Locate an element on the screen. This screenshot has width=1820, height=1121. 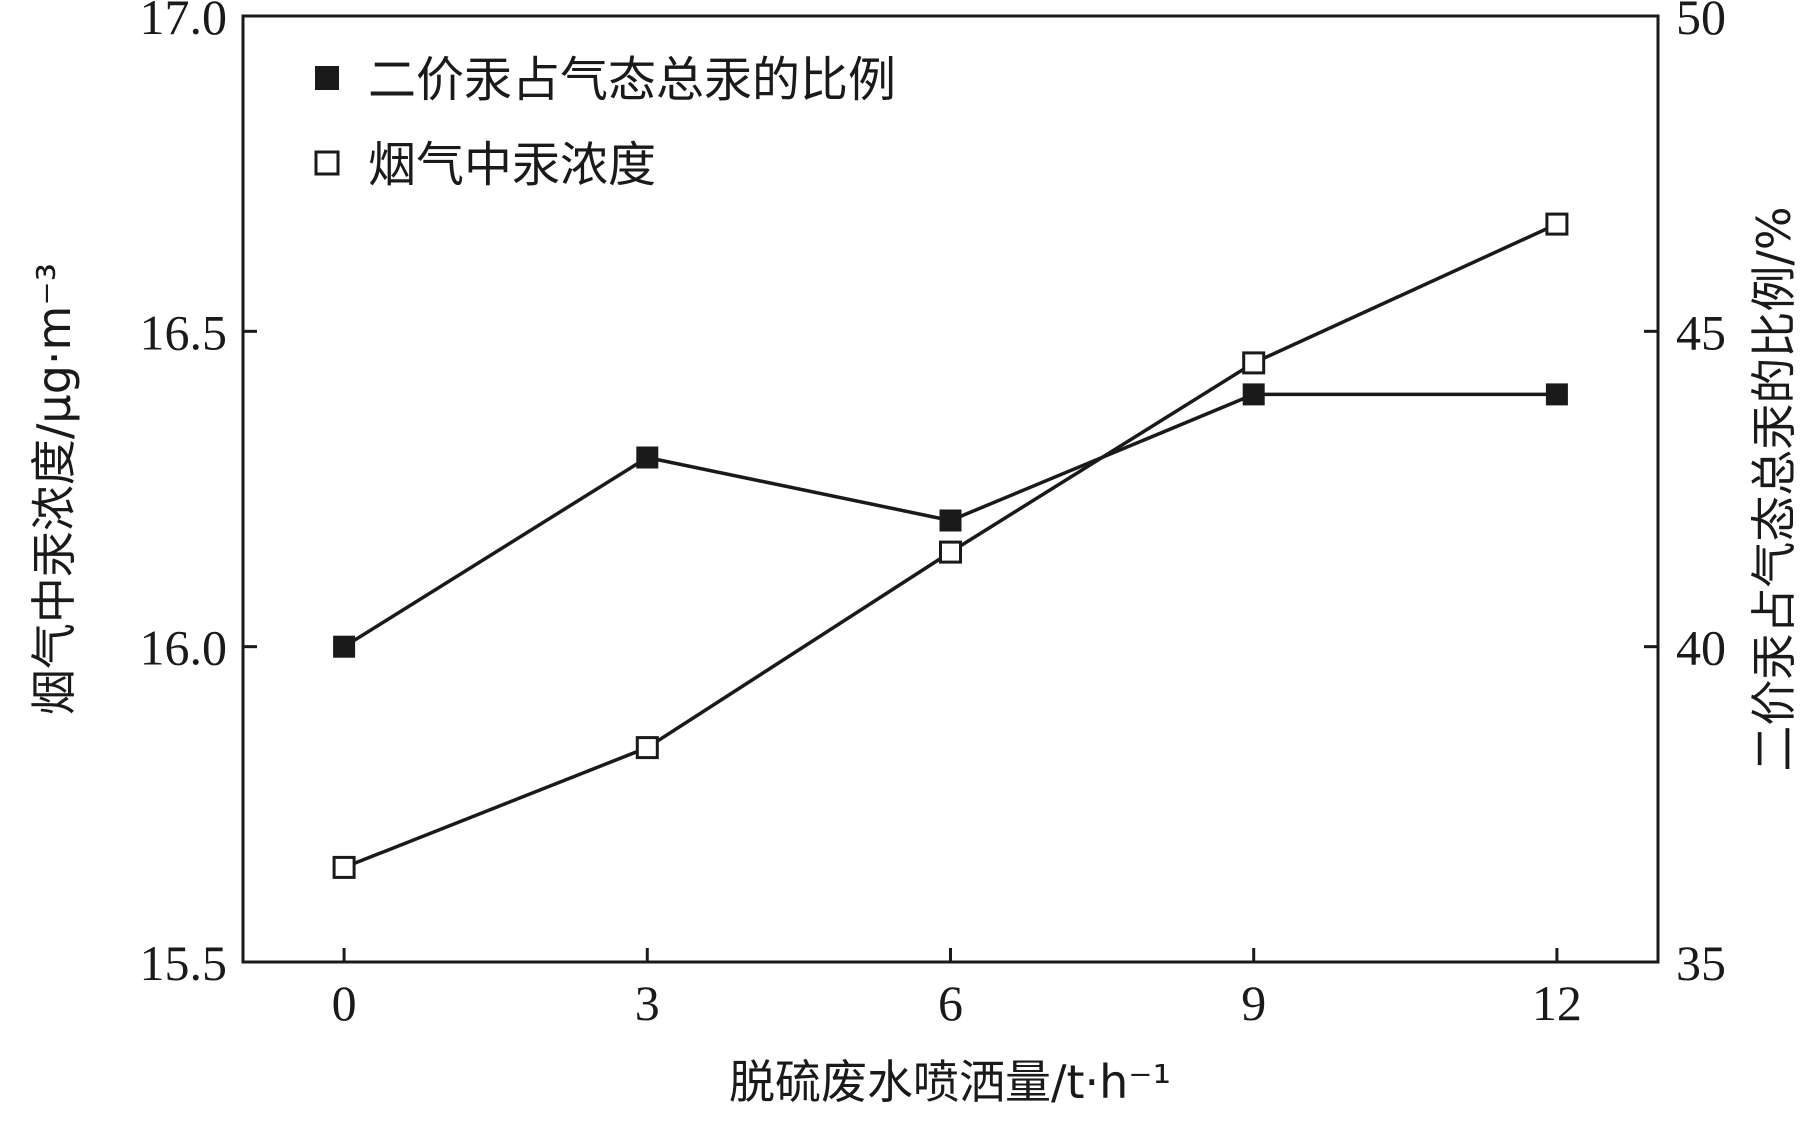
left-y-tick-label-3: 17.0 is located at coordinates (184, 22).